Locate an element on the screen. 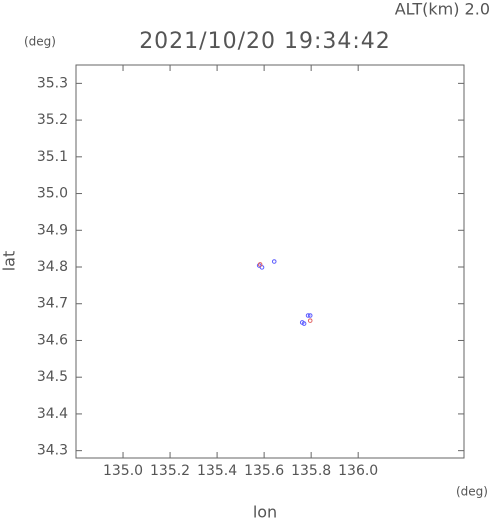  y-tick-label: 35.2 is located at coordinates (52, 120).